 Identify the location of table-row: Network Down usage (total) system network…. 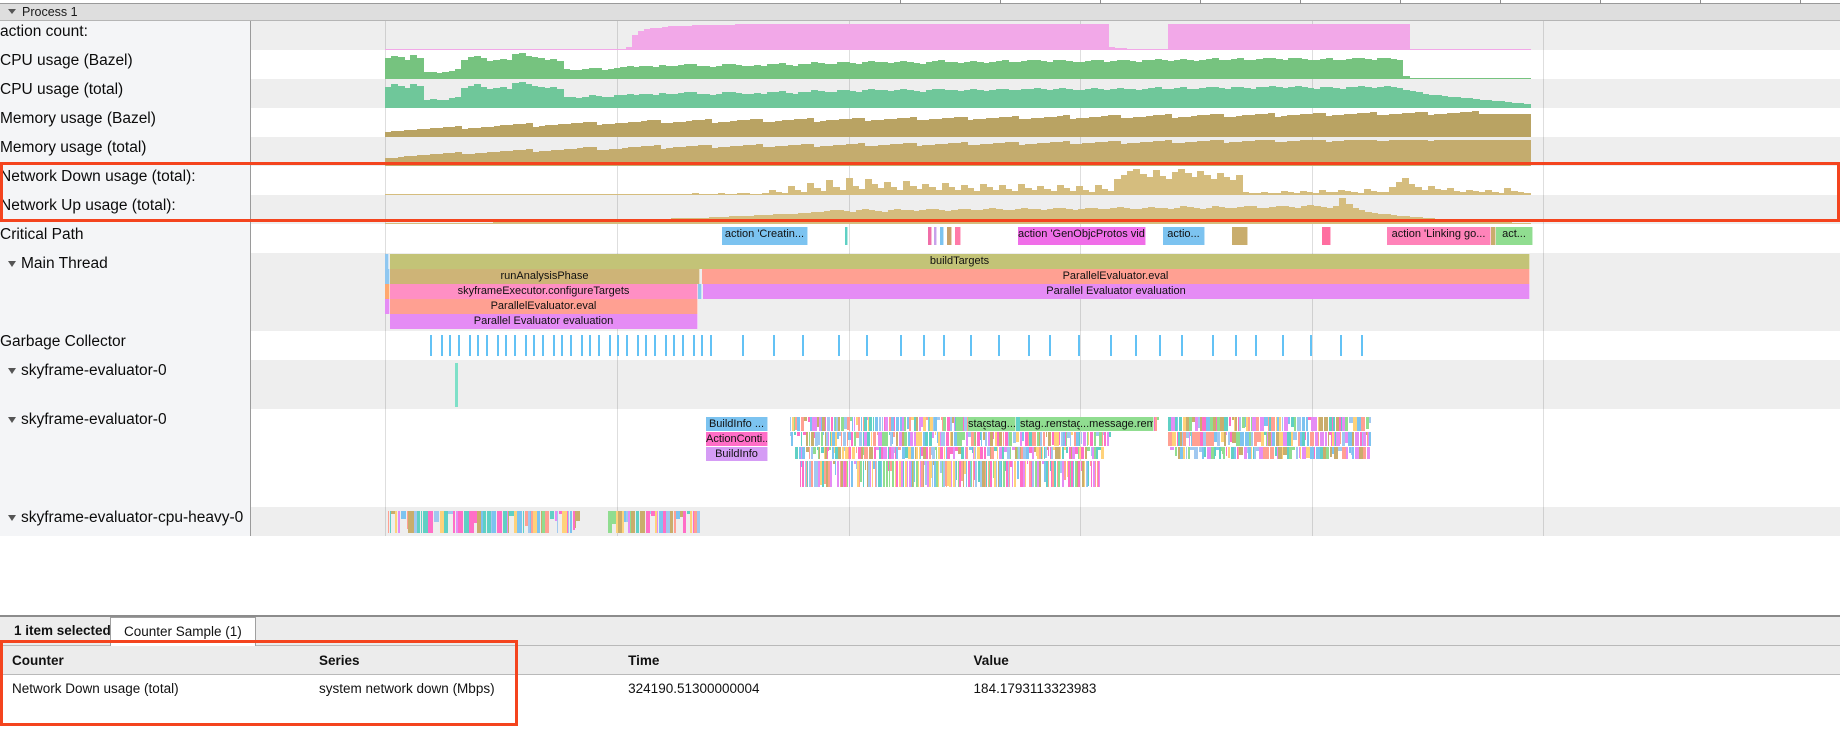
(920, 688).